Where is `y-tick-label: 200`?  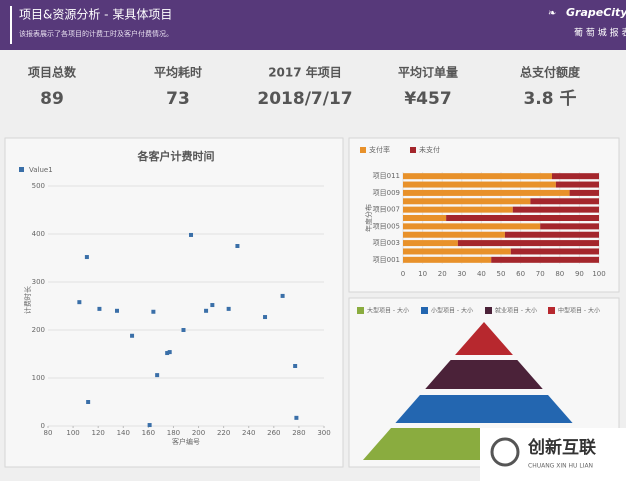
y-tick-label: 200 is located at coordinates (38, 330).